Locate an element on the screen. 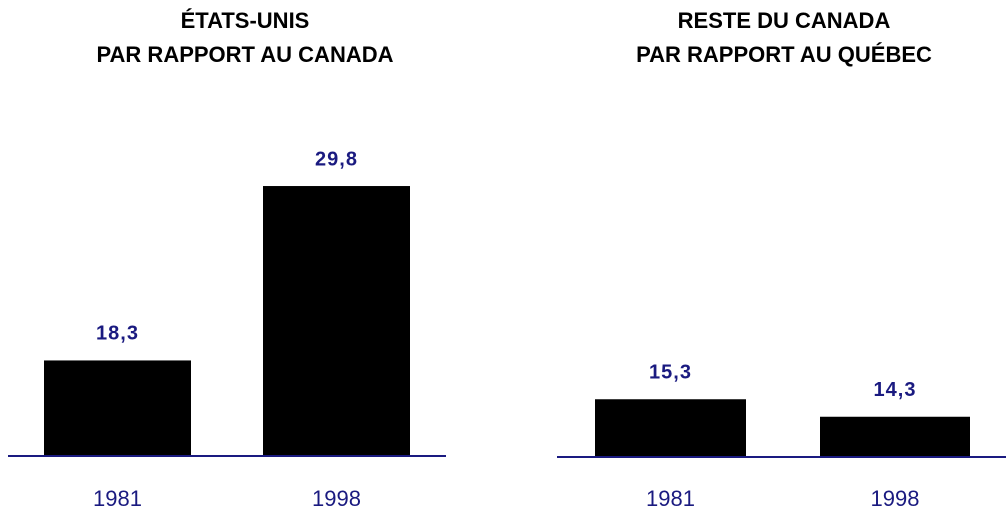 The image size is (1006, 513). data-label: 15,3 is located at coordinates (670, 373).